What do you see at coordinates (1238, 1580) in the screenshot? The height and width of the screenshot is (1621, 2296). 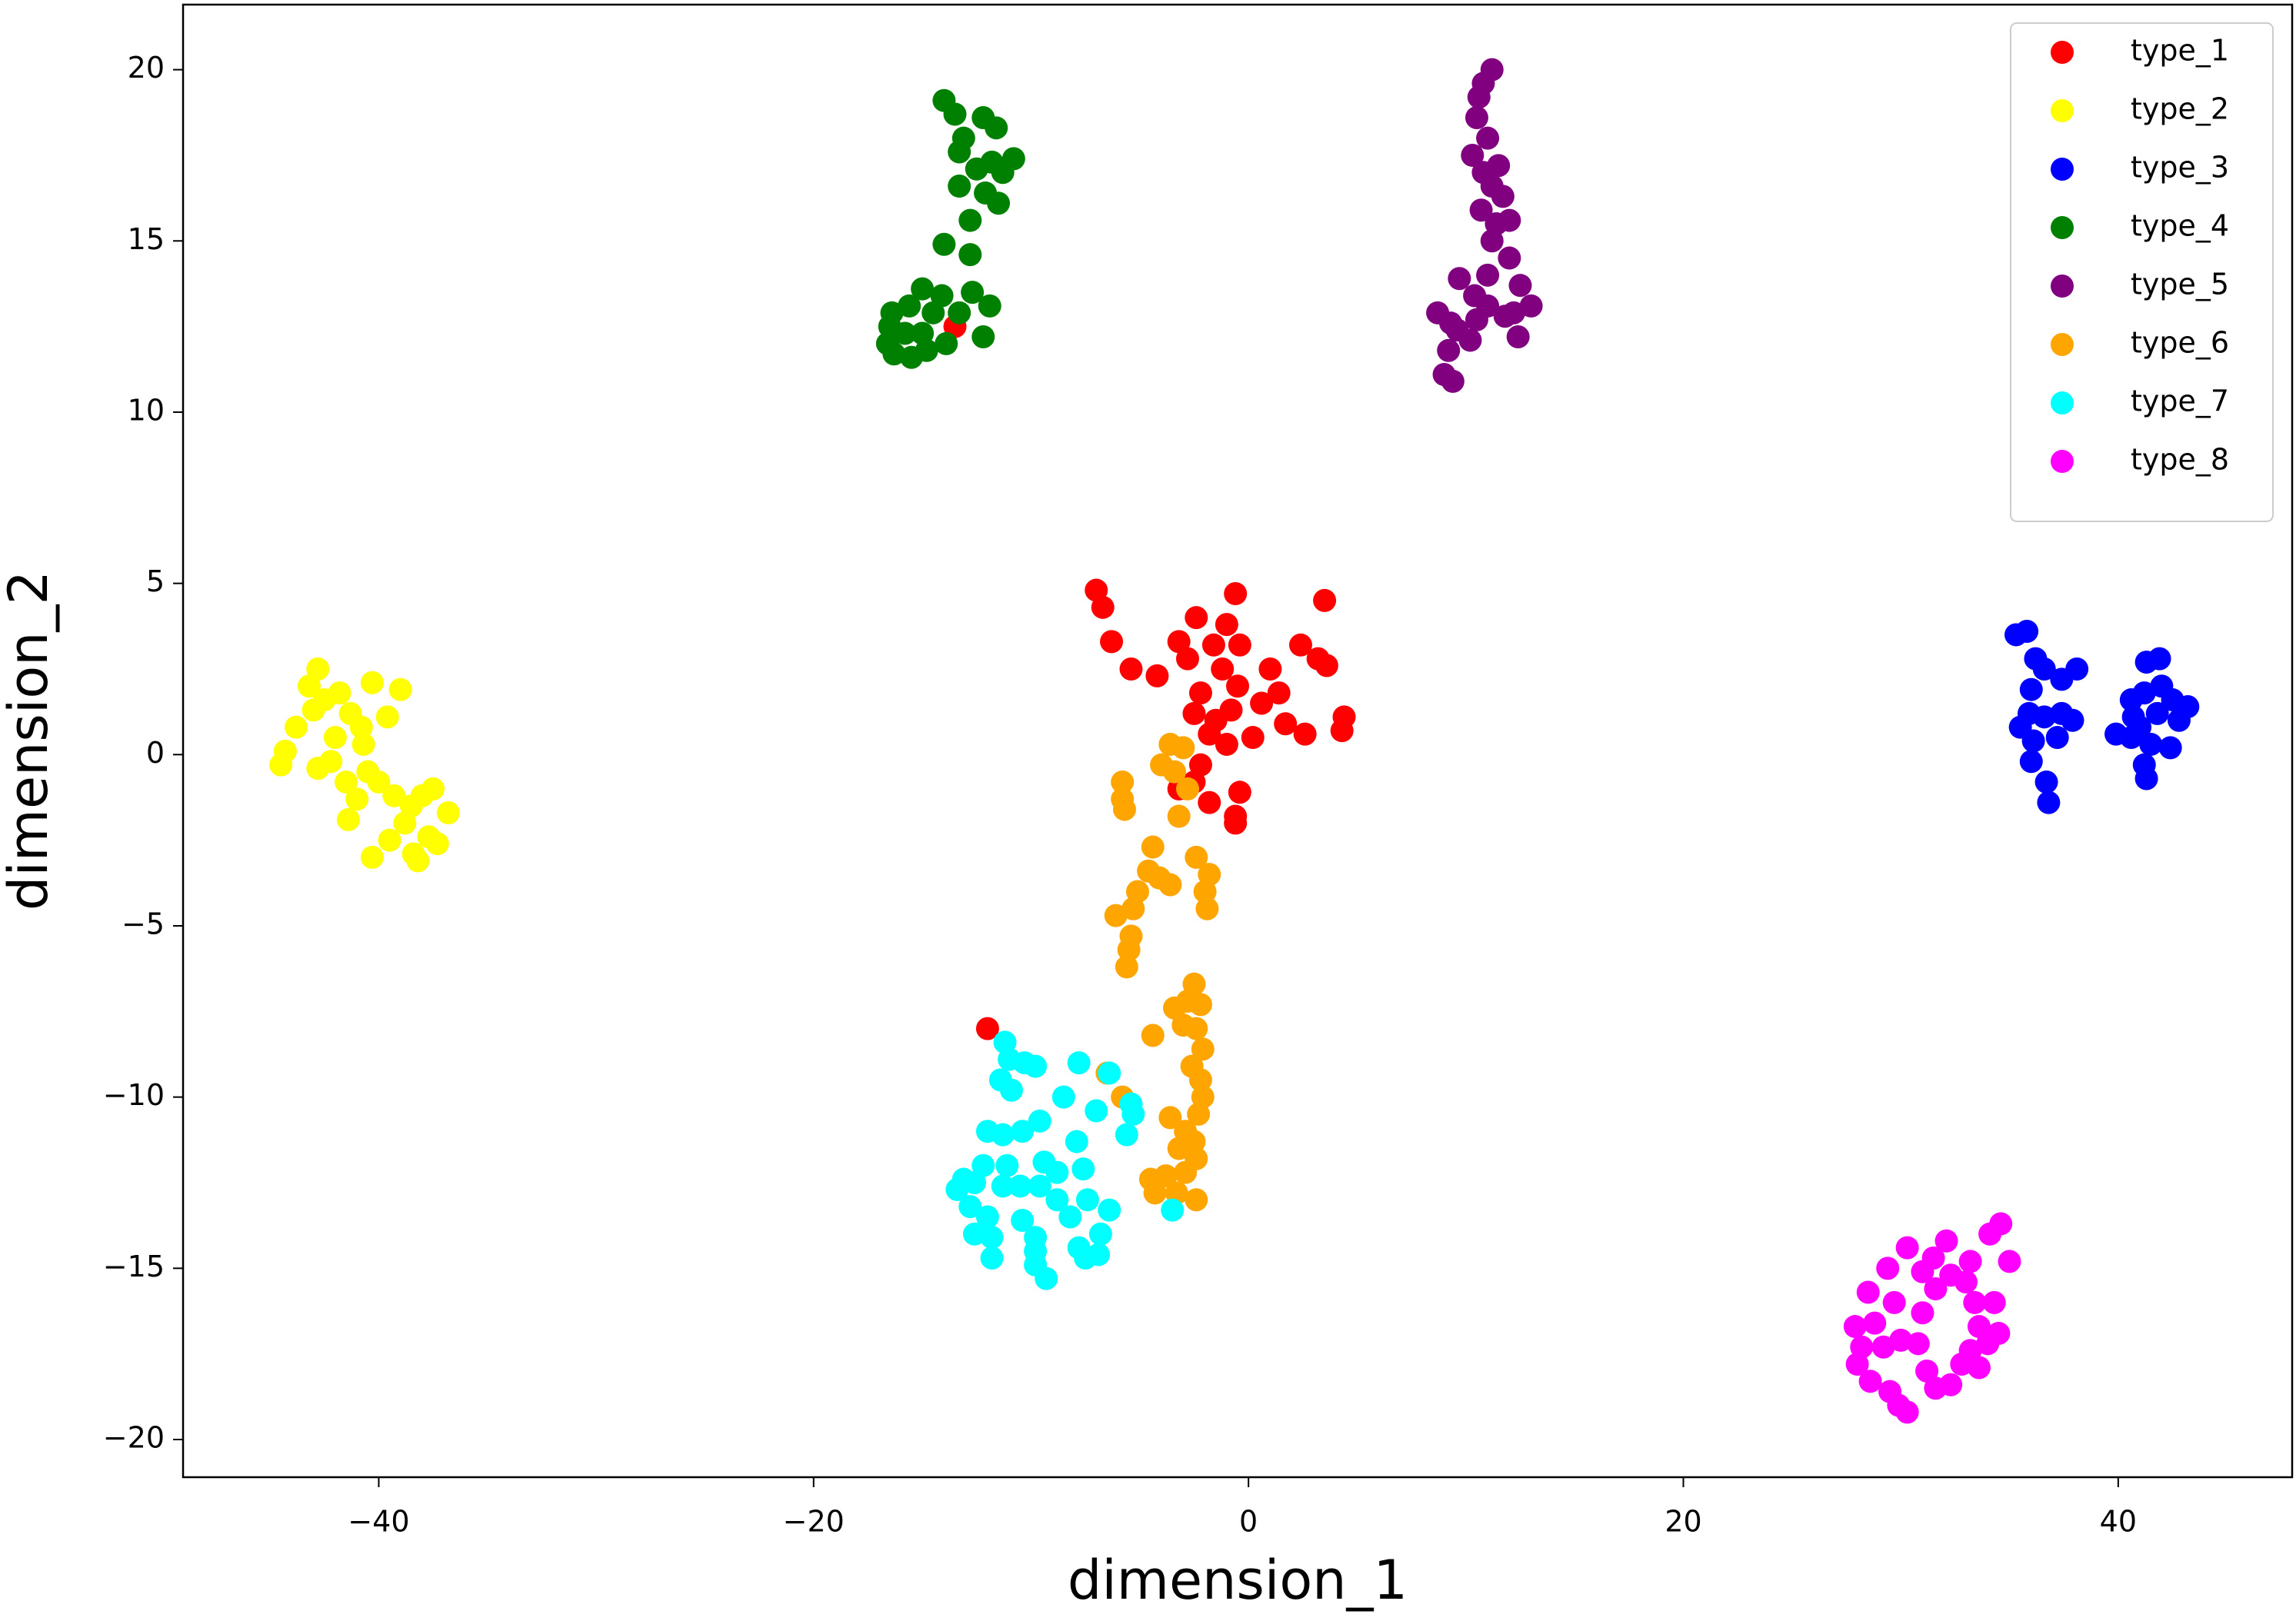 I see `x-axis-label: dimension_1` at bounding box center [1238, 1580].